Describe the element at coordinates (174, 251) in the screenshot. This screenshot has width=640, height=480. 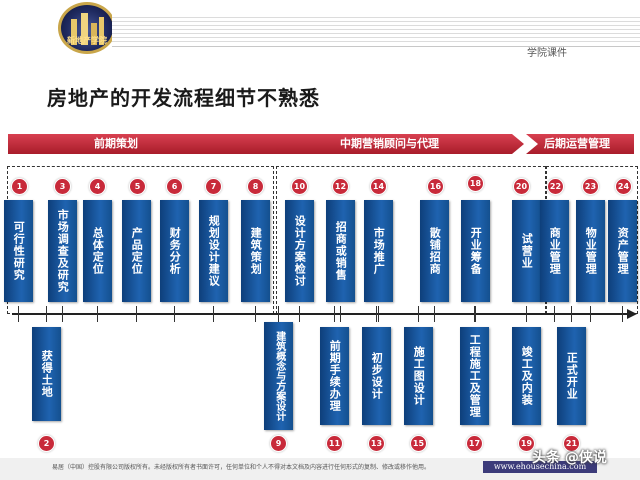
I see `step-box: 财务分析` at that location.